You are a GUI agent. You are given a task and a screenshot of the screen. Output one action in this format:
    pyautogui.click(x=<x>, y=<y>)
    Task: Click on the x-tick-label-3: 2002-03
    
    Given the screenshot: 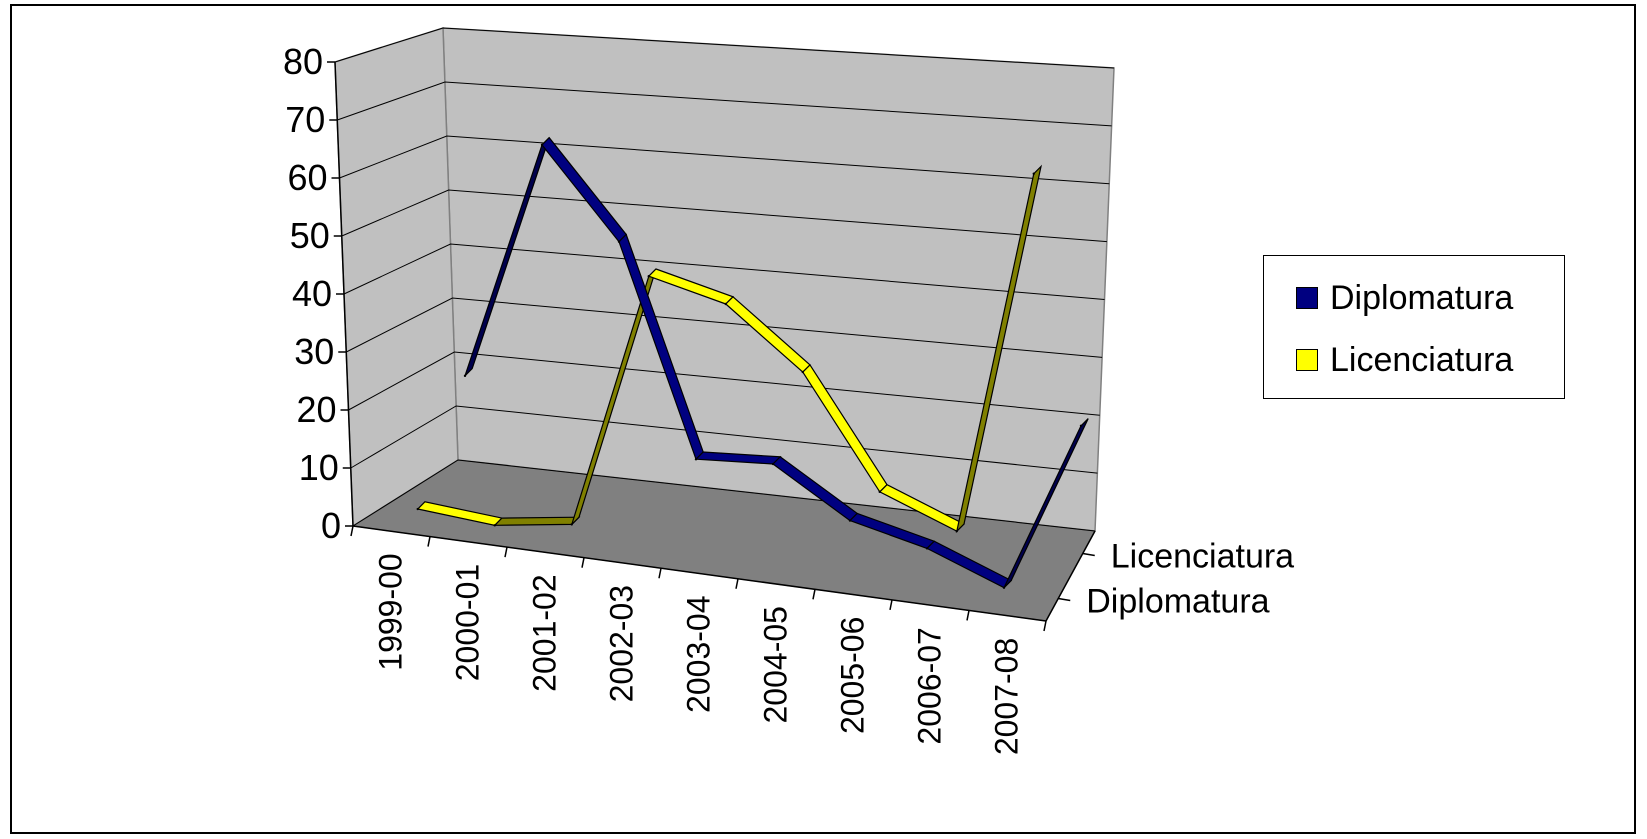 What is the action you would take?
    pyautogui.click(x=622, y=643)
    